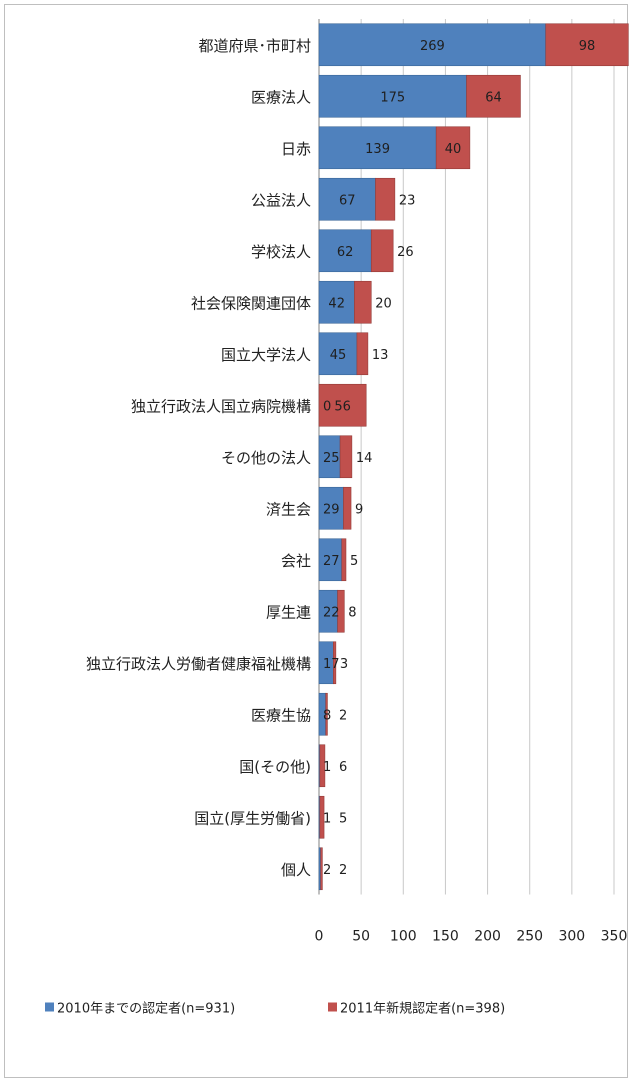 The image size is (634, 1083). Describe the element at coordinates (281, 252) in the screenshot. I see `category-label: 学校法人` at that location.